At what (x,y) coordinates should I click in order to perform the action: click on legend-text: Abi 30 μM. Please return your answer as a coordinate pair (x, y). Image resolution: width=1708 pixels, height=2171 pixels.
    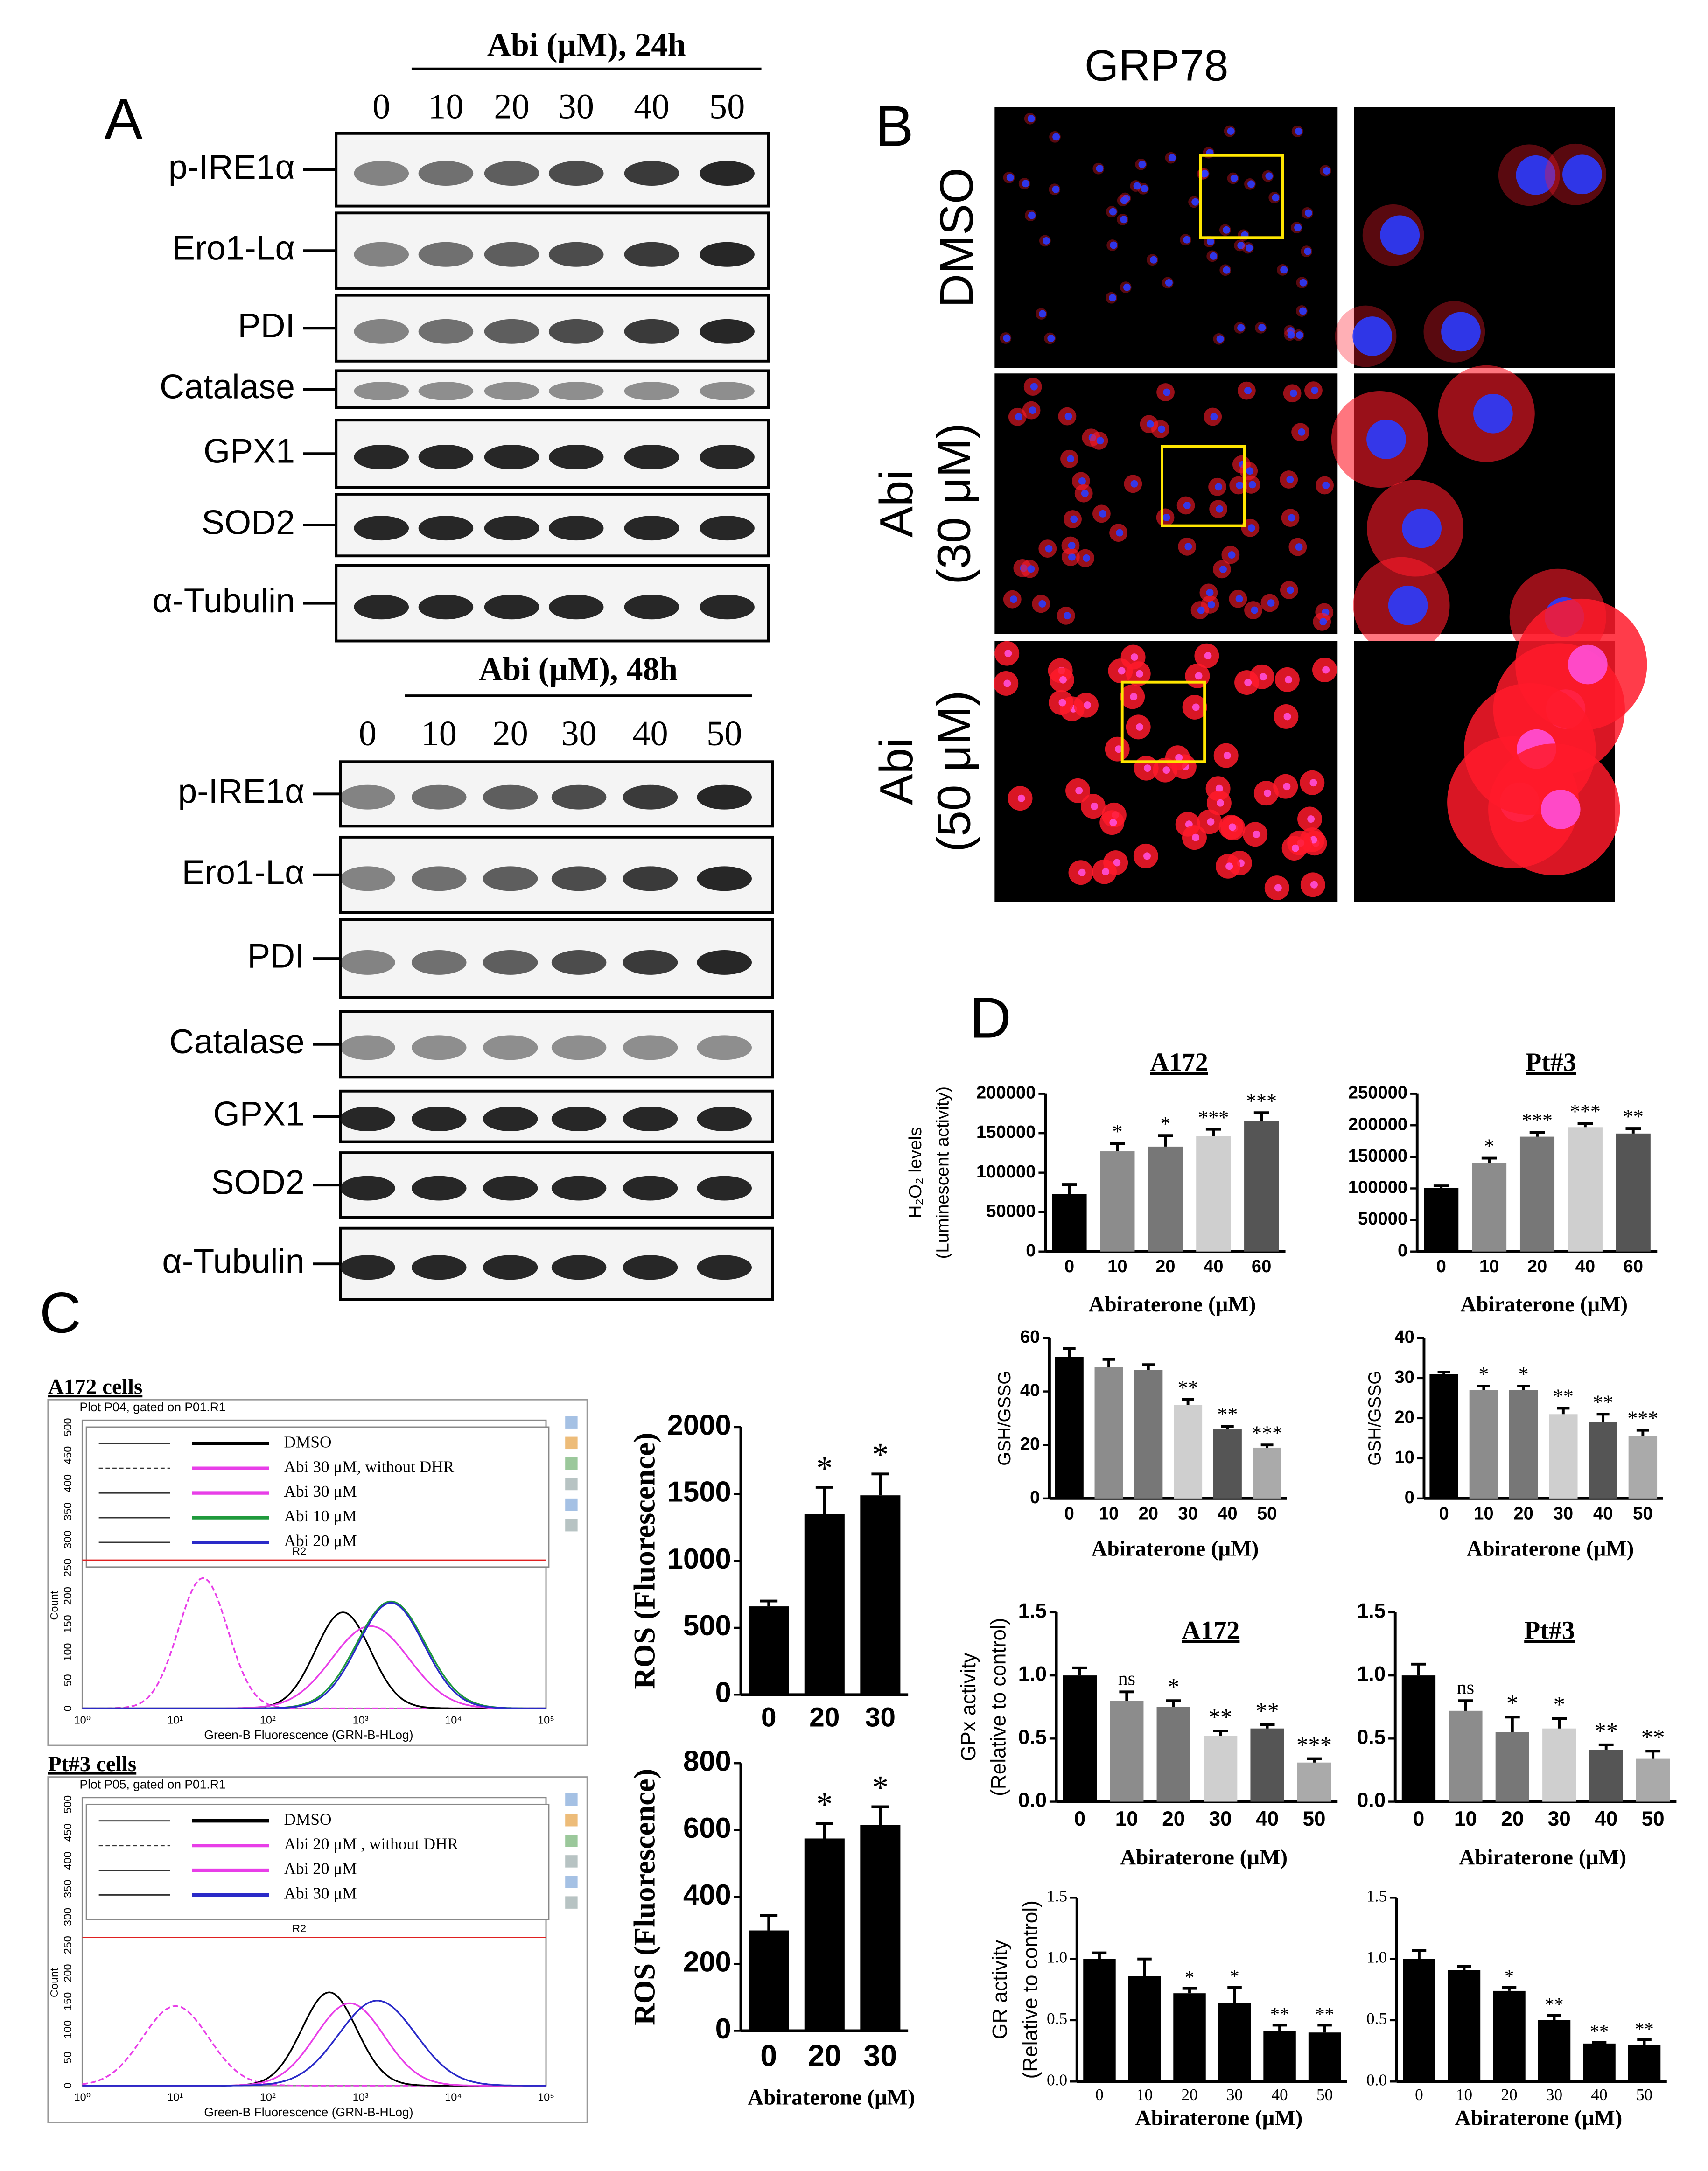
    Looking at the image, I should click on (320, 1491).